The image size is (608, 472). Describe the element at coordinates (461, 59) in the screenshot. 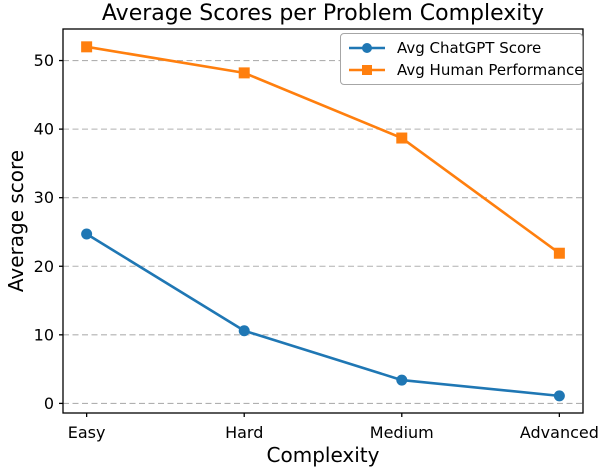

I see `legend: Avg ChatGPT Score Avg Human Performance` at that location.